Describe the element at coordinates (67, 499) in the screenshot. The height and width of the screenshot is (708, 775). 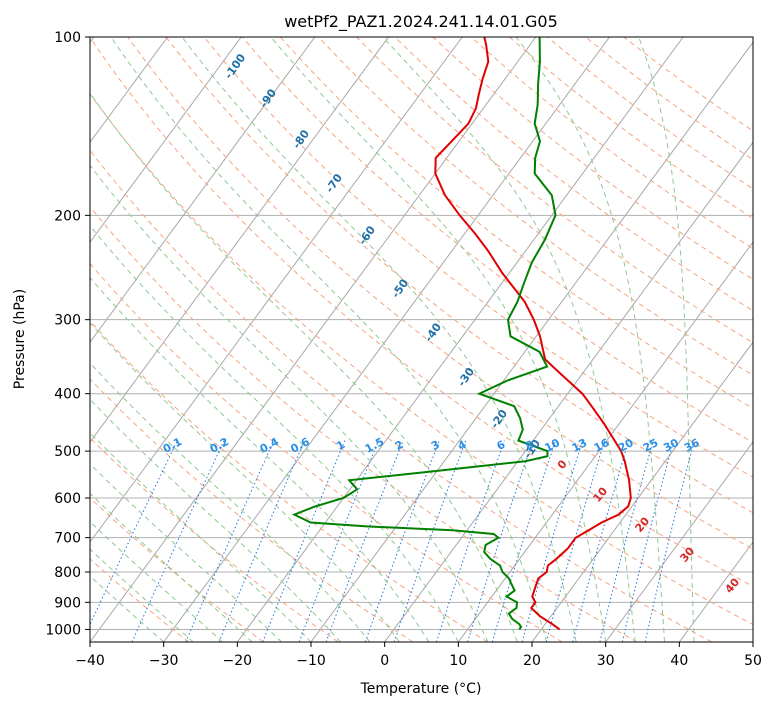
I see `y-tick-label: 600` at that location.